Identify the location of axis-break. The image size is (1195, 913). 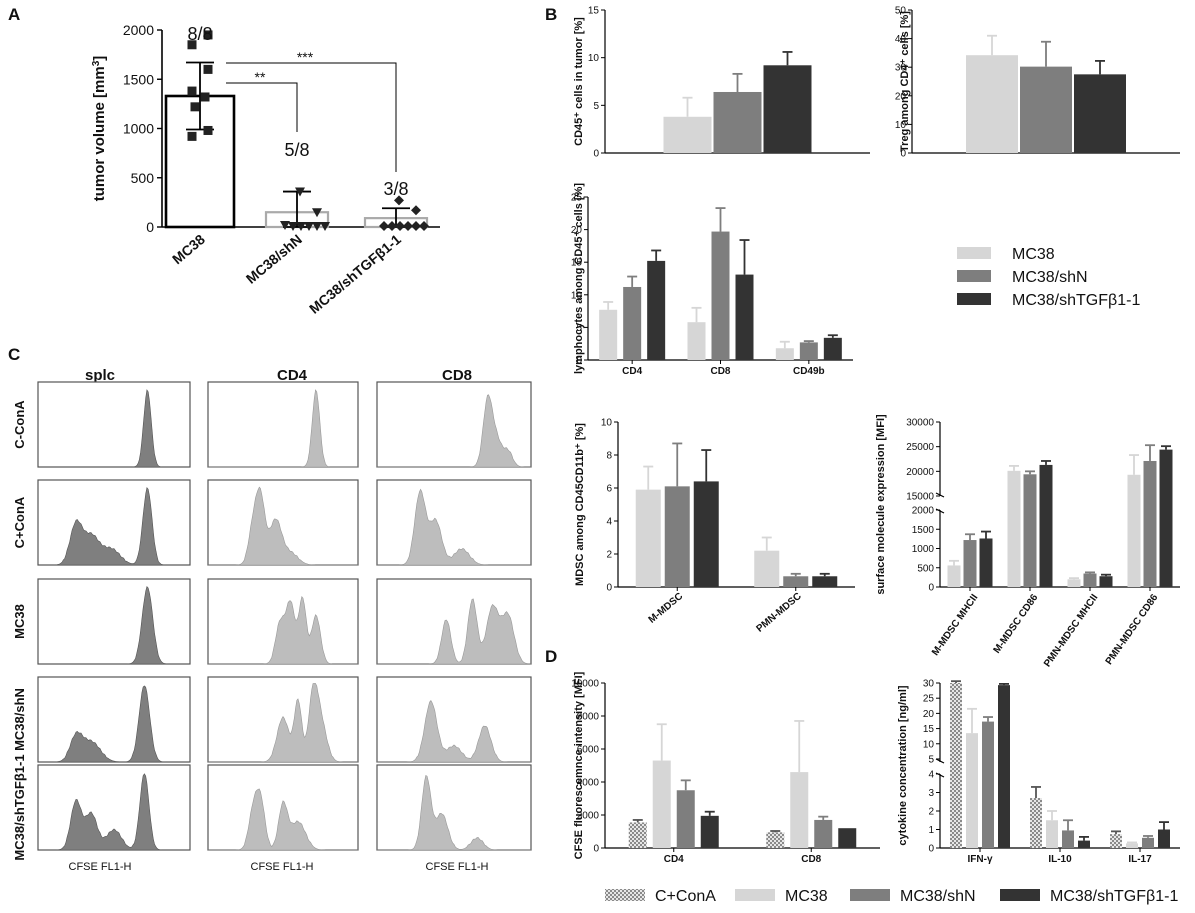
(940, 495).